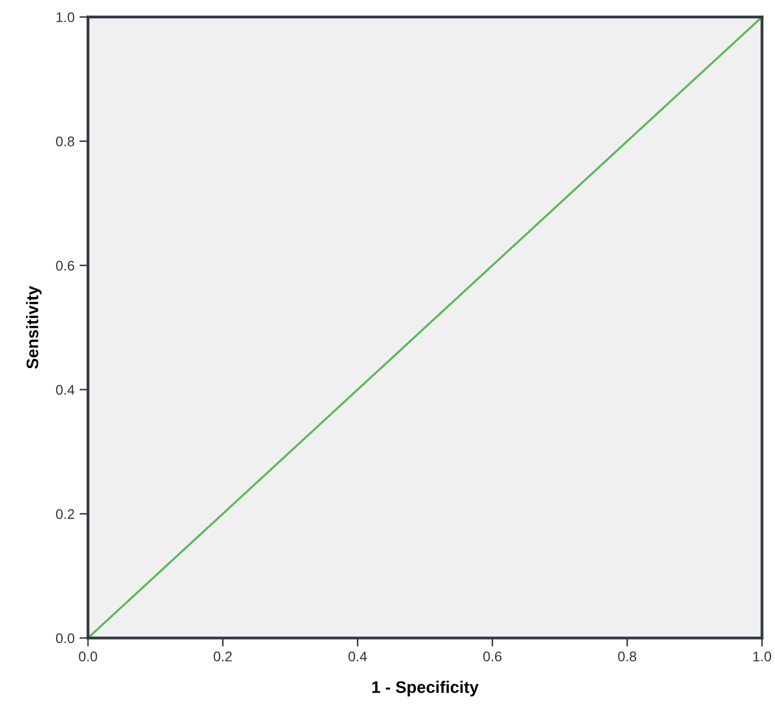 The image size is (775, 718). Describe the element at coordinates (65, 389) in the screenshot. I see `y-tick-label: 0.4` at that location.